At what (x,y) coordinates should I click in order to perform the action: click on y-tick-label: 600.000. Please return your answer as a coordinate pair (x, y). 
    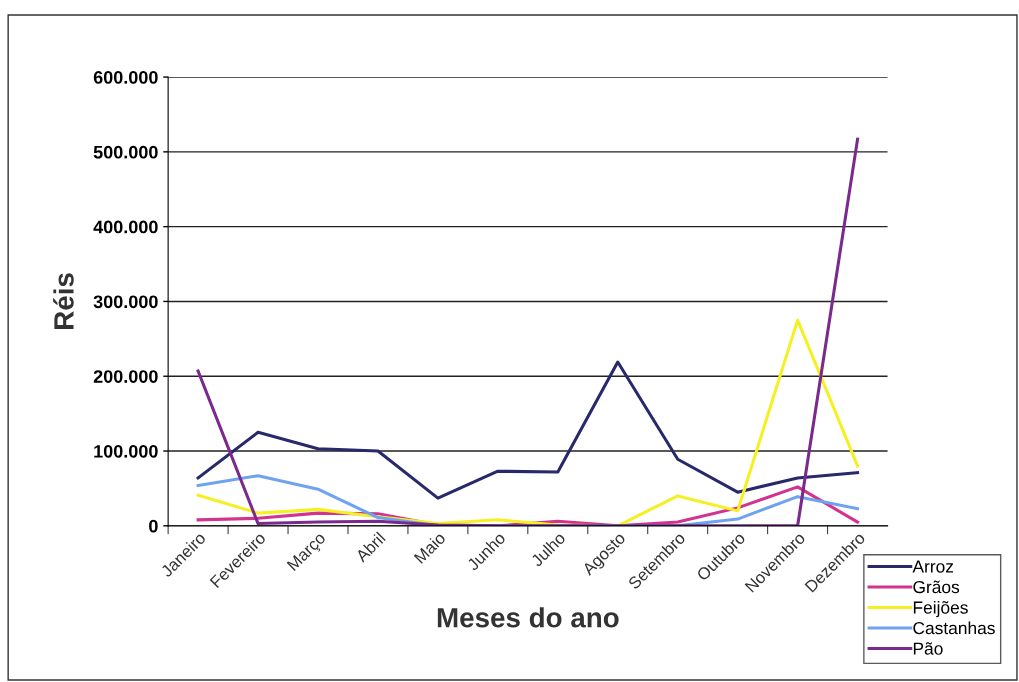
    Looking at the image, I should click on (125, 77).